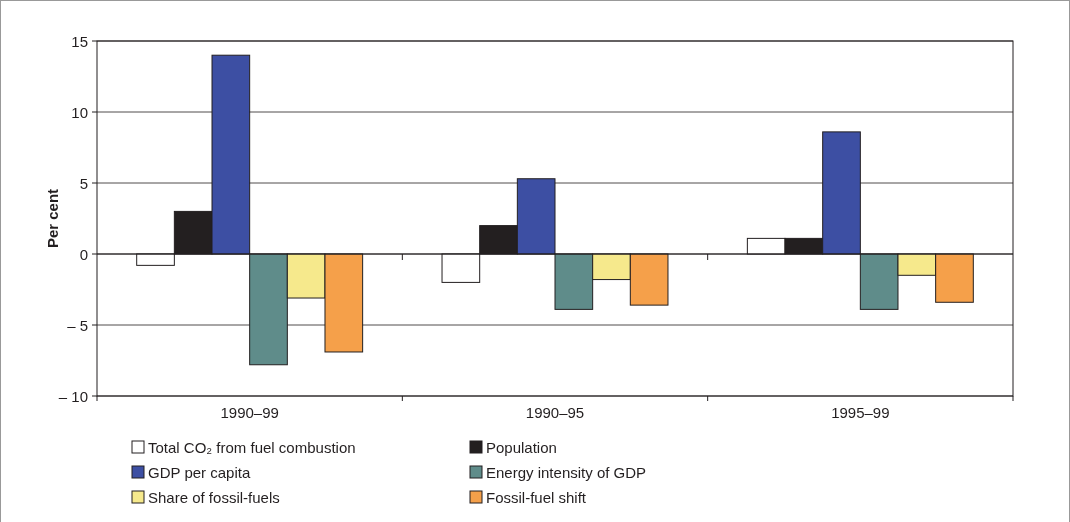 Image resolution: width=1070 pixels, height=522 pixels. What do you see at coordinates (83, 183) in the screenshot?
I see `y-tick-label: 5` at bounding box center [83, 183].